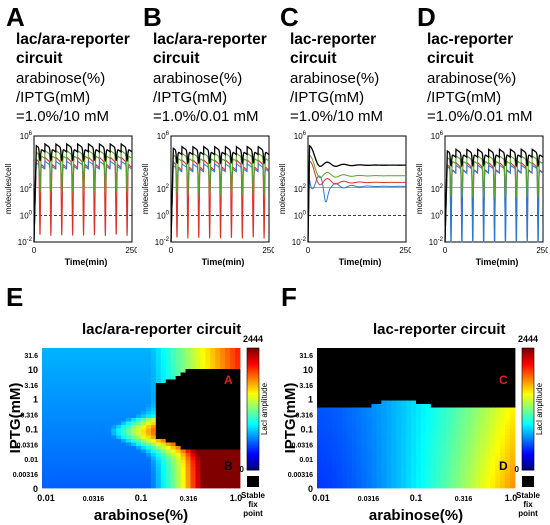 The width and height of the screenshot is (550, 525). I want to click on panel-condition: arabinose(%)/IPTG(mM) =1.0%/10 mM, so click(336, 97).